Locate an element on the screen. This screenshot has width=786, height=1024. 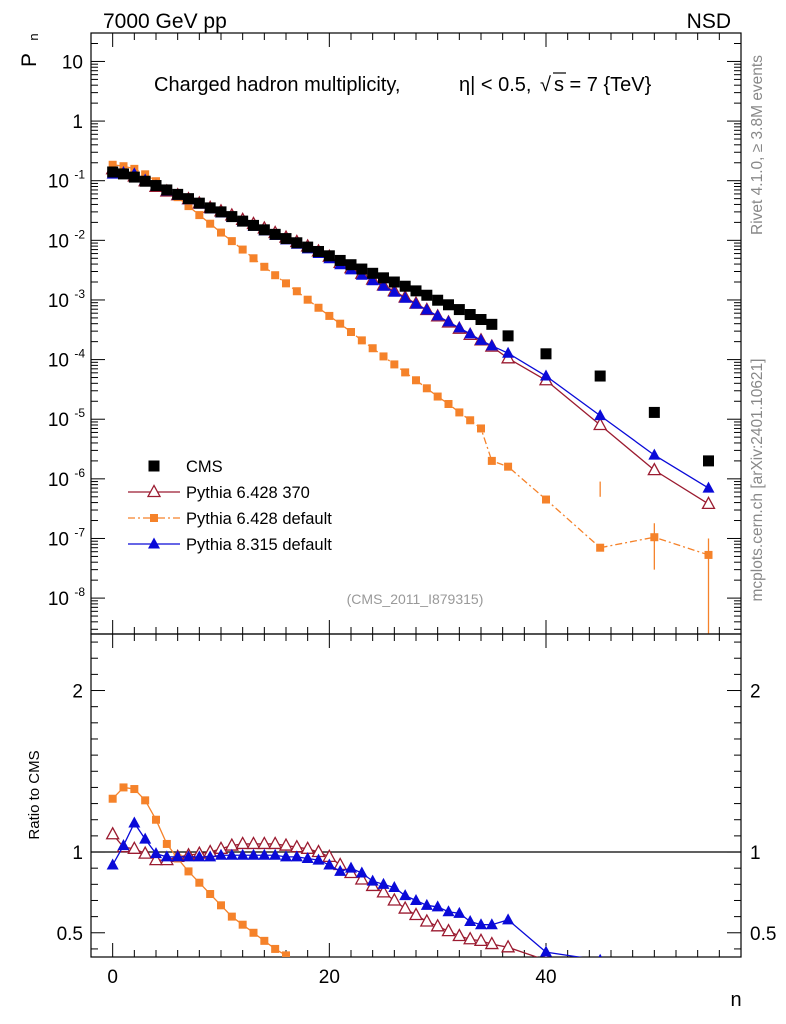
title-sqrt: √ is located at coordinates (545, 85).